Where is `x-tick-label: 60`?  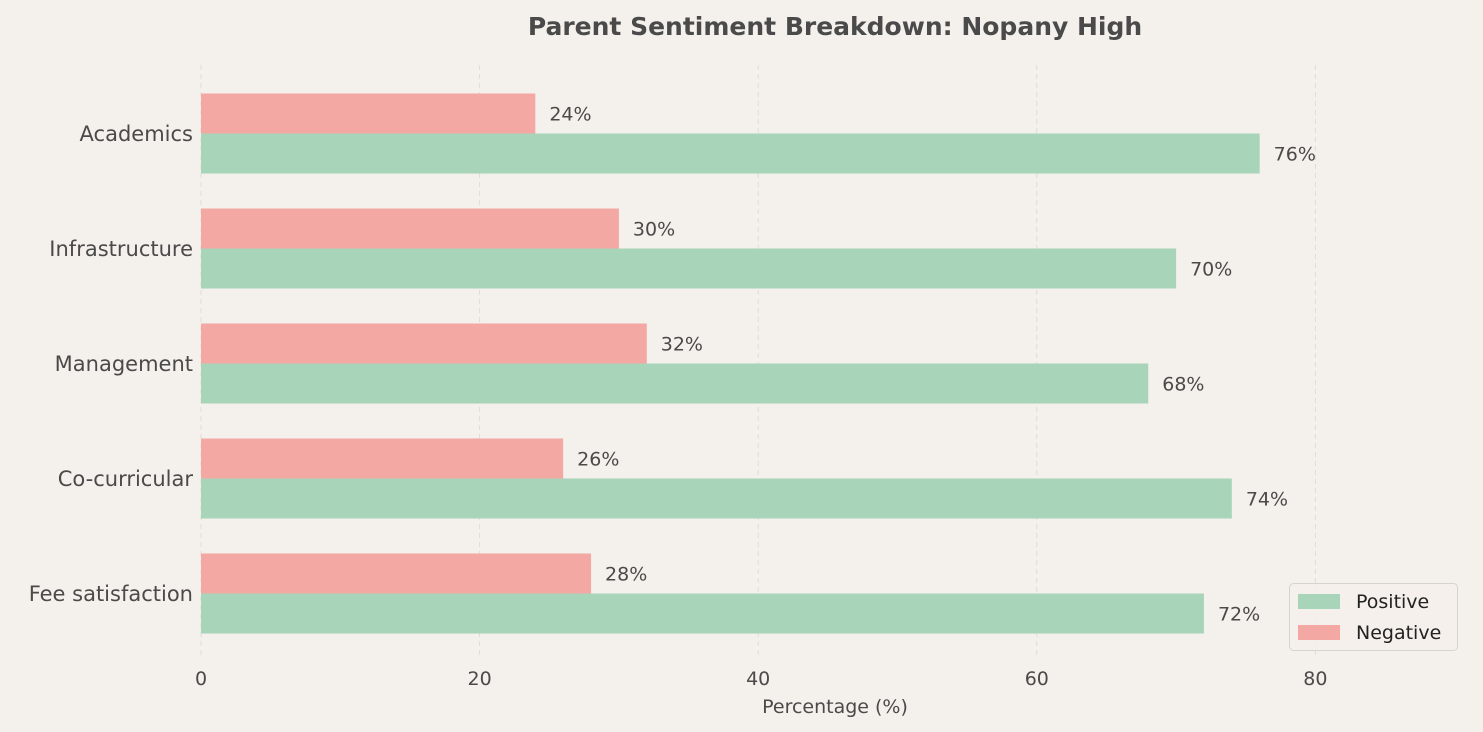
x-tick-label: 60 is located at coordinates (1037, 679).